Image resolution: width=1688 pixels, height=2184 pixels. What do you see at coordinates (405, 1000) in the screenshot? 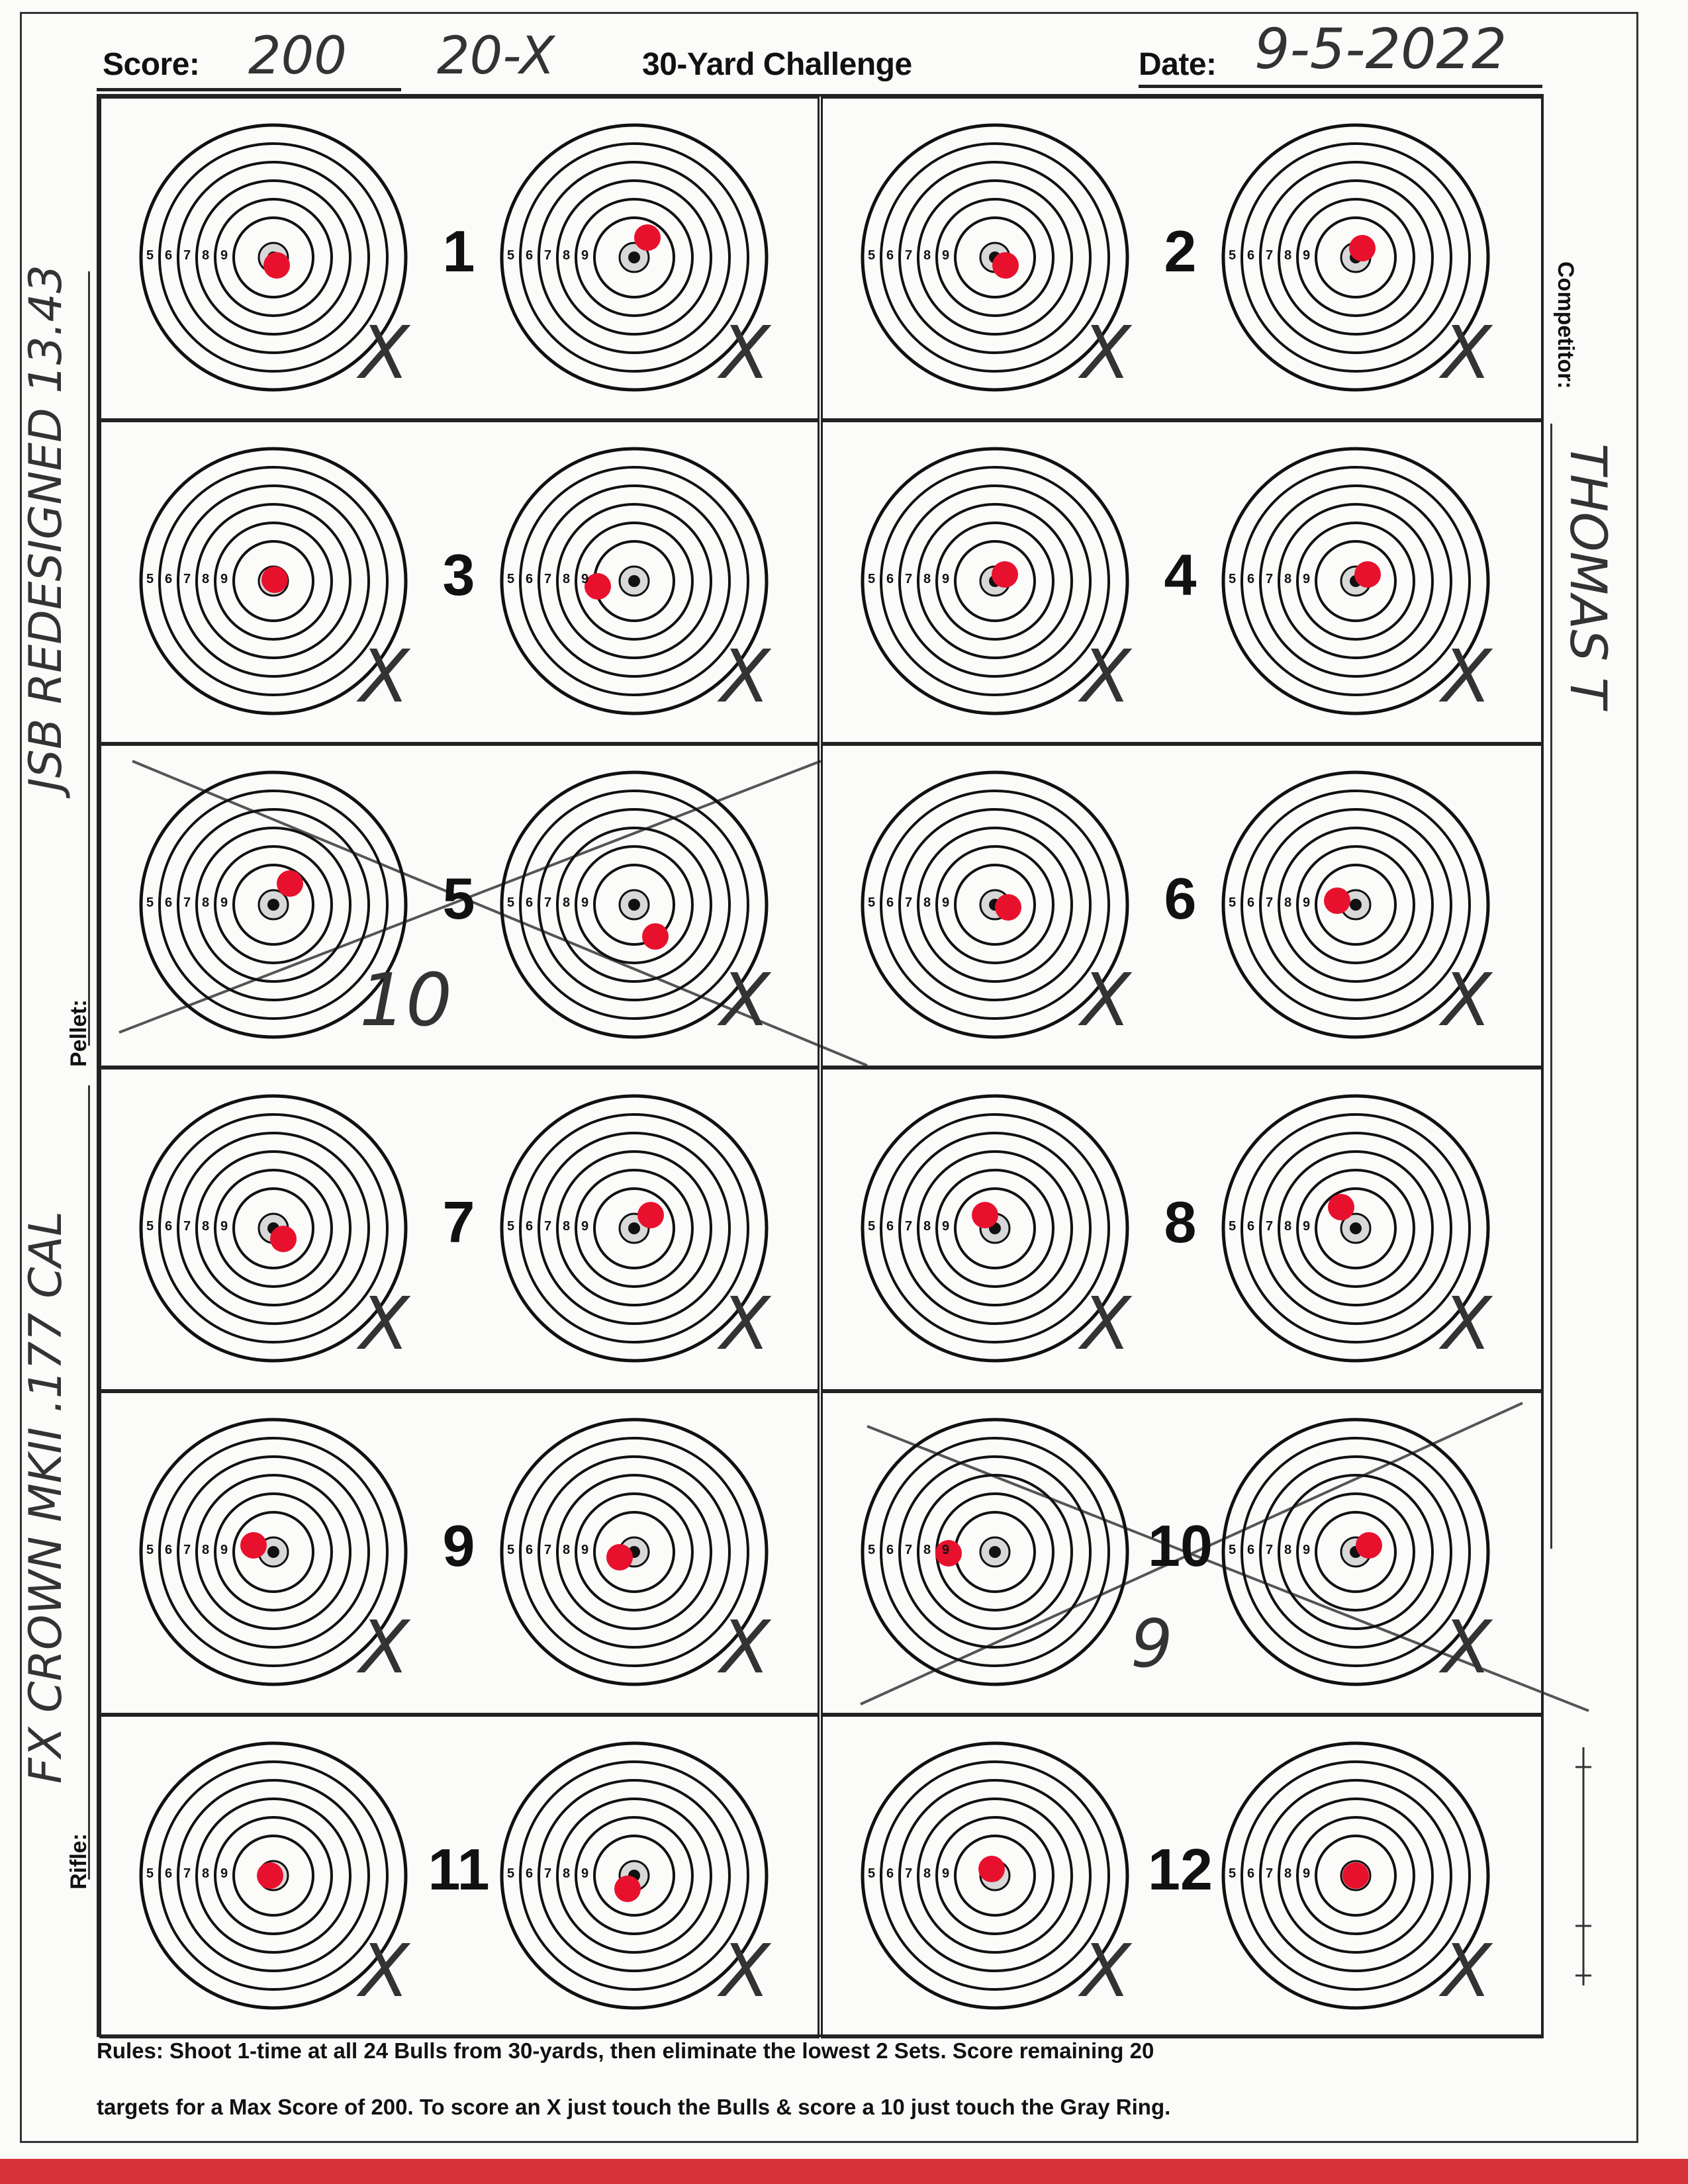
I see `score-mark: 10` at bounding box center [405, 1000].